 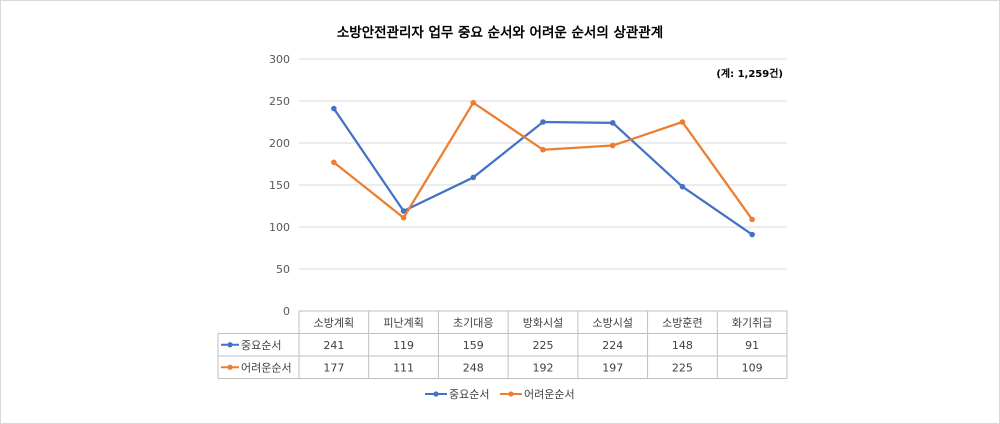 What do you see at coordinates (752, 367) in the screenshot?
I see `table-cell-value: 109` at bounding box center [752, 367].